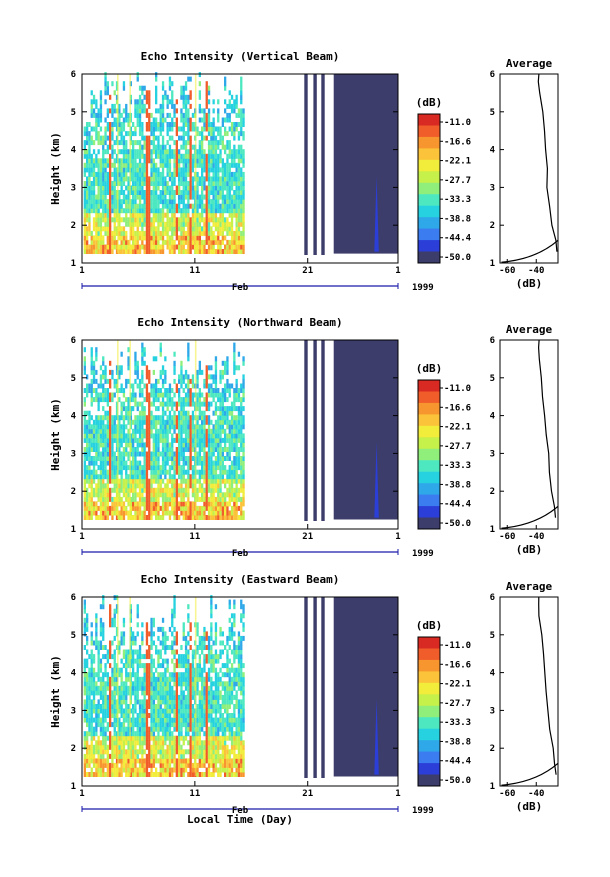 This screenshot has width=610, height=877. I want to click on y-tick-label: 5, so click(73, 379).